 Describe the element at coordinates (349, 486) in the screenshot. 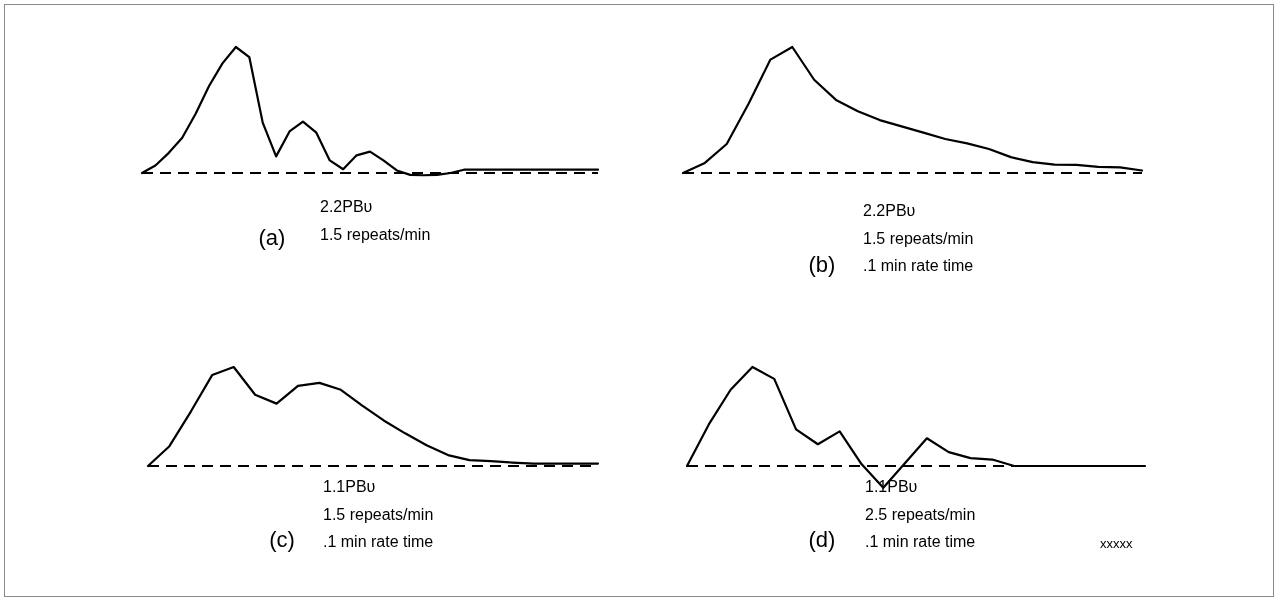

I see `text: 1.1PBᴜ` at that location.